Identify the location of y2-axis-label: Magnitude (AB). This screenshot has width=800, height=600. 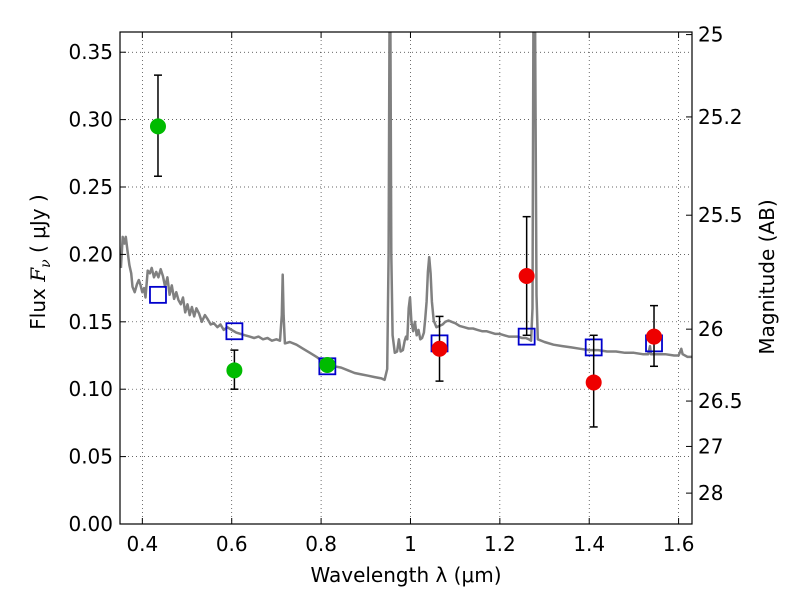
(767, 276).